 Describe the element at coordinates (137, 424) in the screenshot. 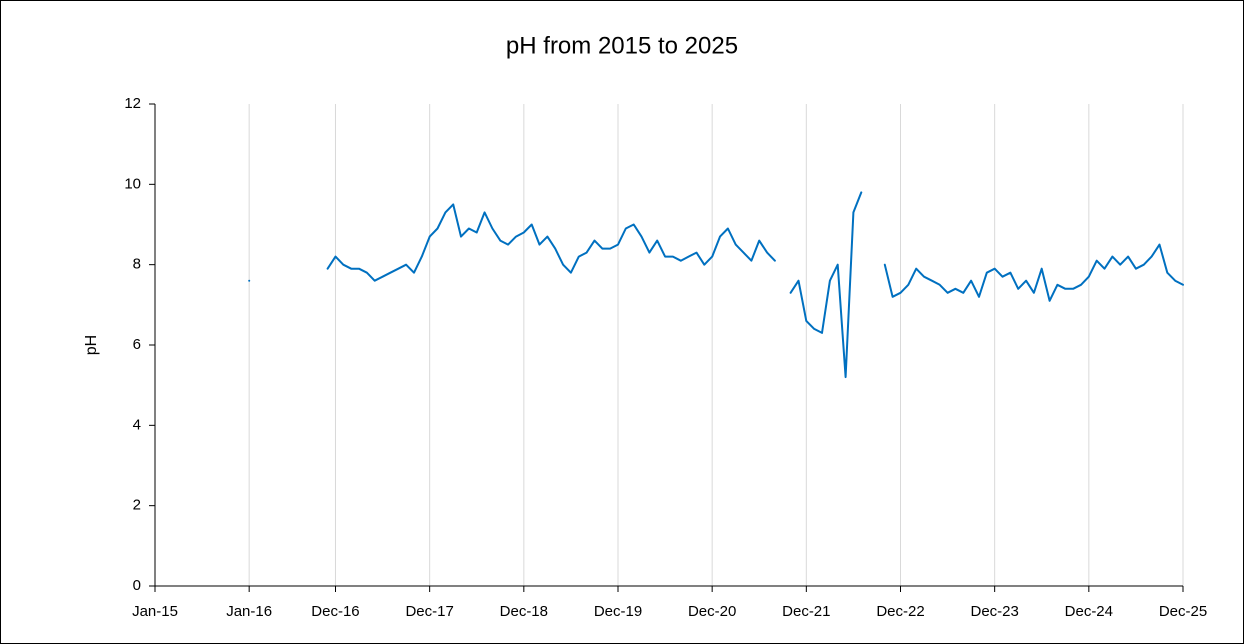

I see `y-tick-label: 4` at that location.